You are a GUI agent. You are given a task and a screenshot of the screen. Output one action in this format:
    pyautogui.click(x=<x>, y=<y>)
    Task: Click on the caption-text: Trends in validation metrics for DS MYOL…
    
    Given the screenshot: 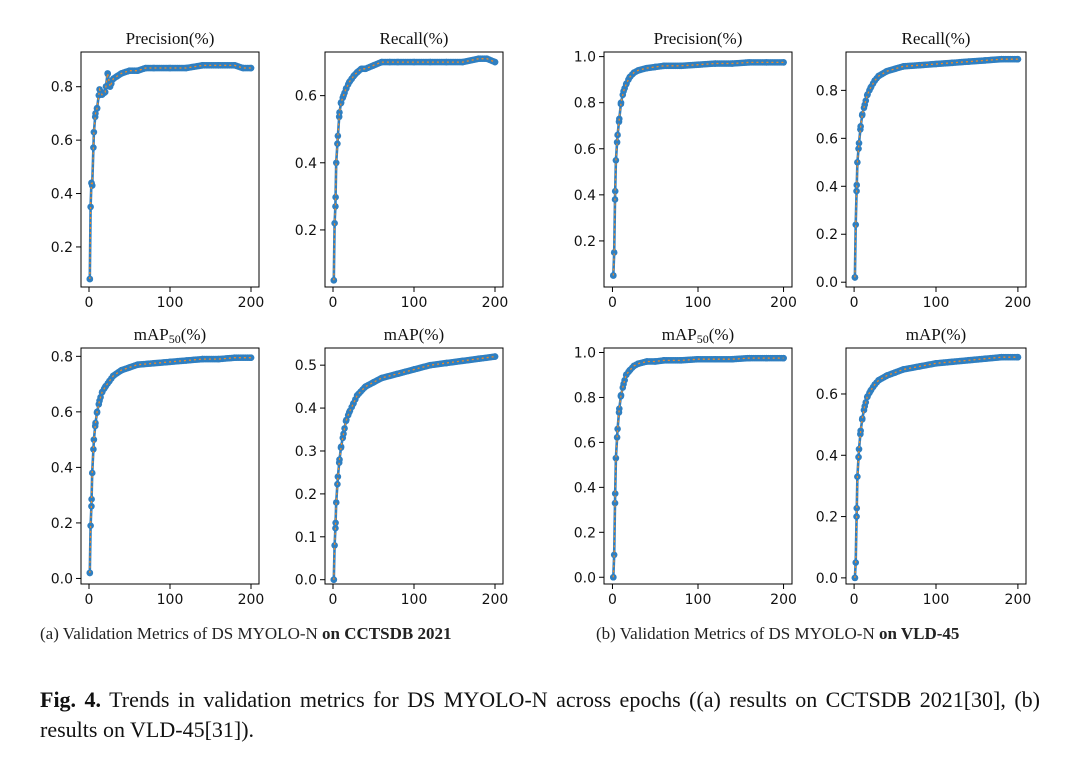 What is the action you would take?
    pyautogui.click(x=540, y=714)
    